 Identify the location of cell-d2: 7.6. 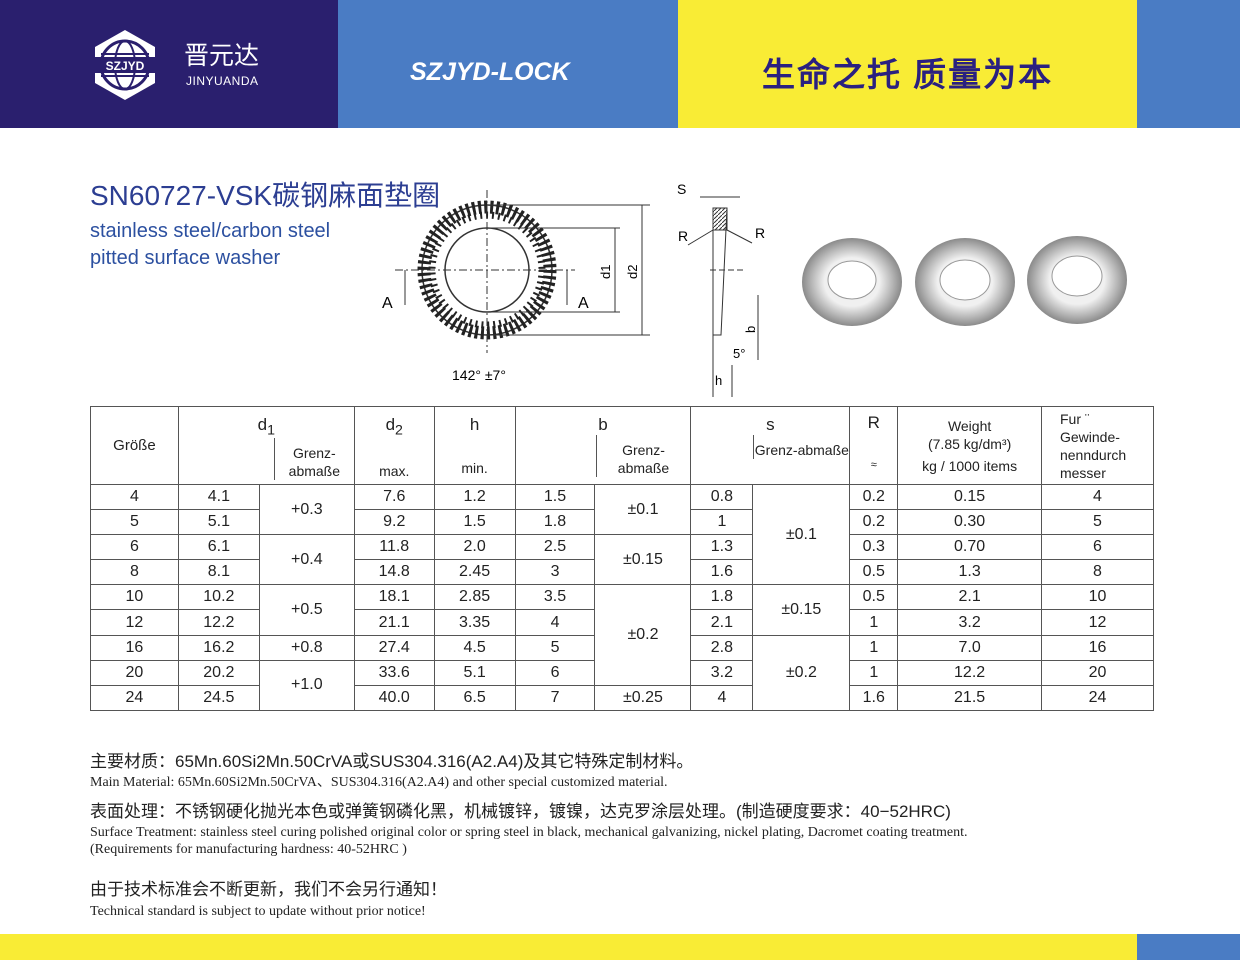
(394, 497).